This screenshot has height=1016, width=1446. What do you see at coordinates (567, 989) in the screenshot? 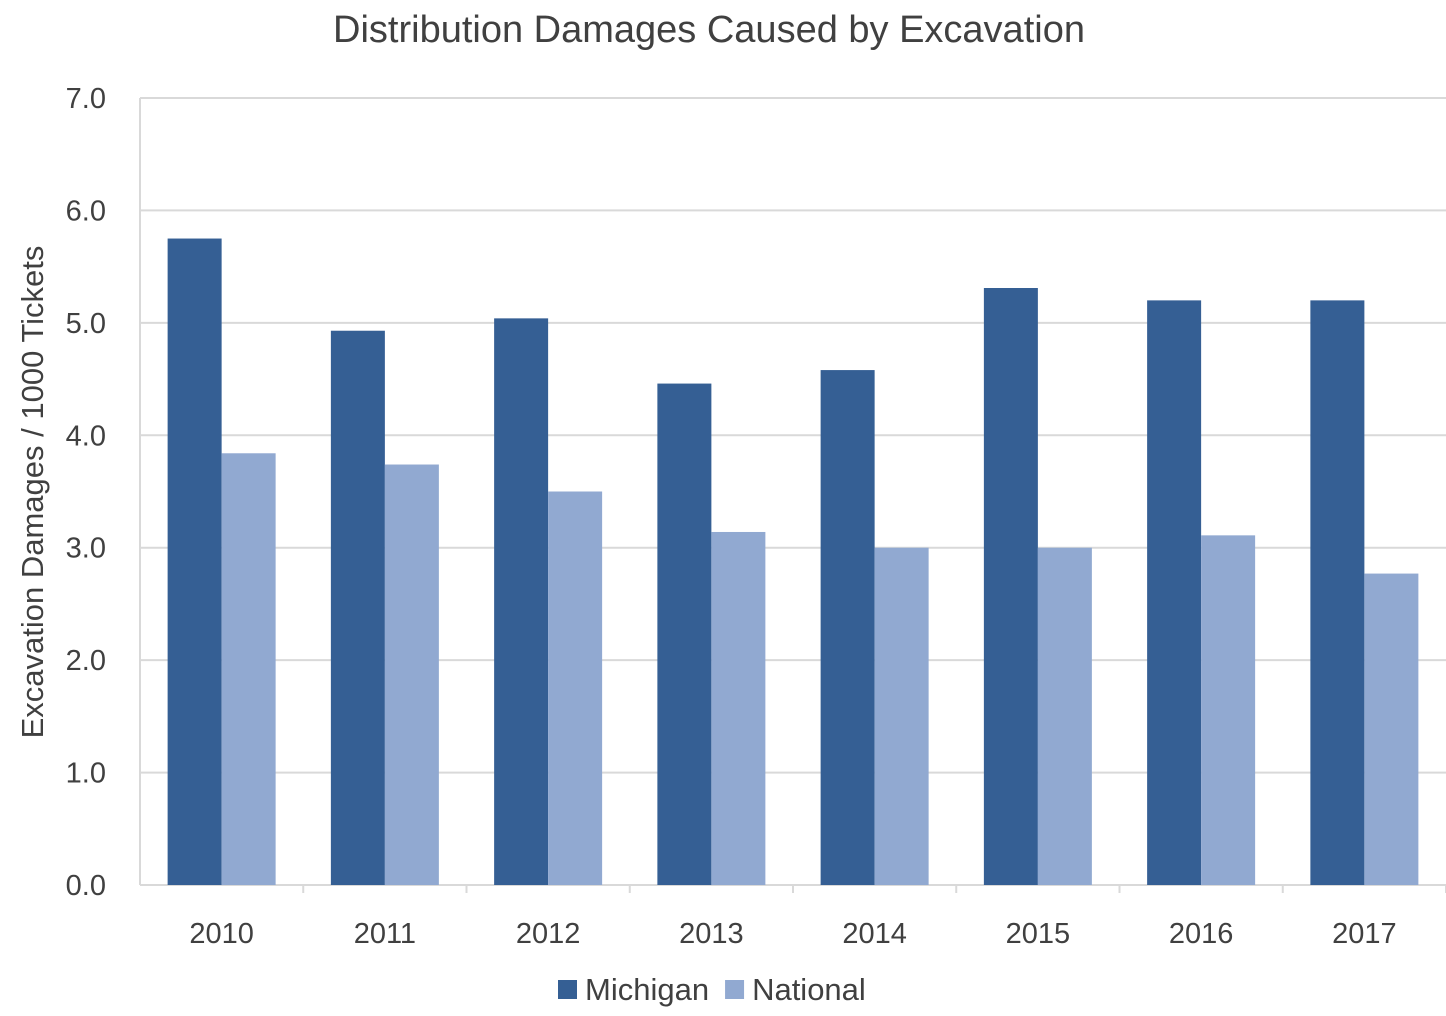
I see `legend-swatch-michigan` at bounding box center [567, 989].